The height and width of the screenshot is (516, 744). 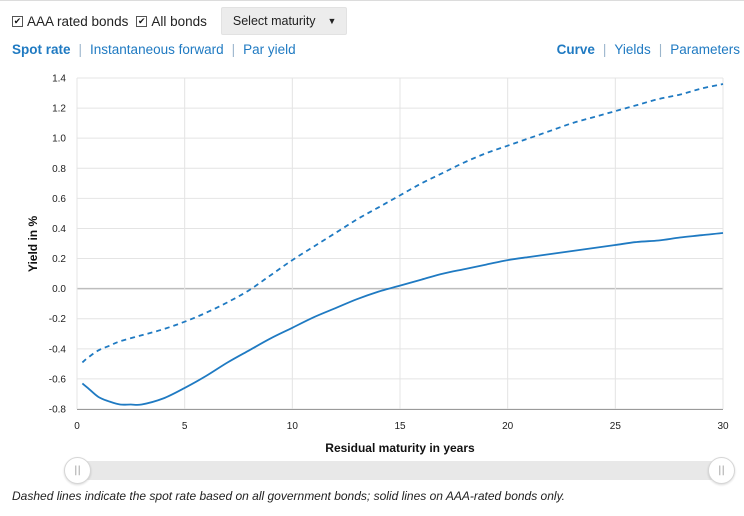 I want to click on slider-handle-right: ||, so click(x=721, y=470).